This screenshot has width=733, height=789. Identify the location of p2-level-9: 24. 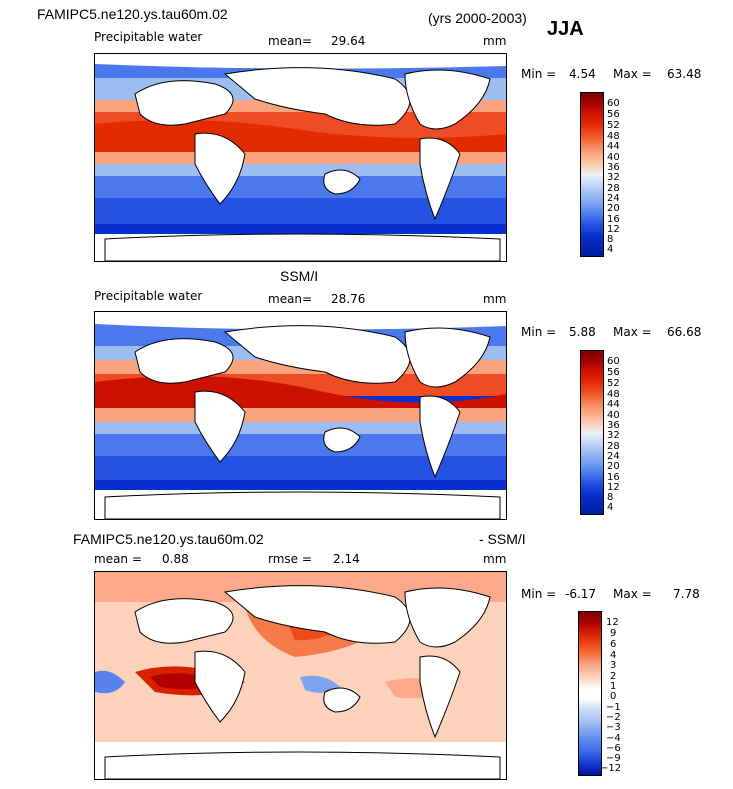
(613, 456).